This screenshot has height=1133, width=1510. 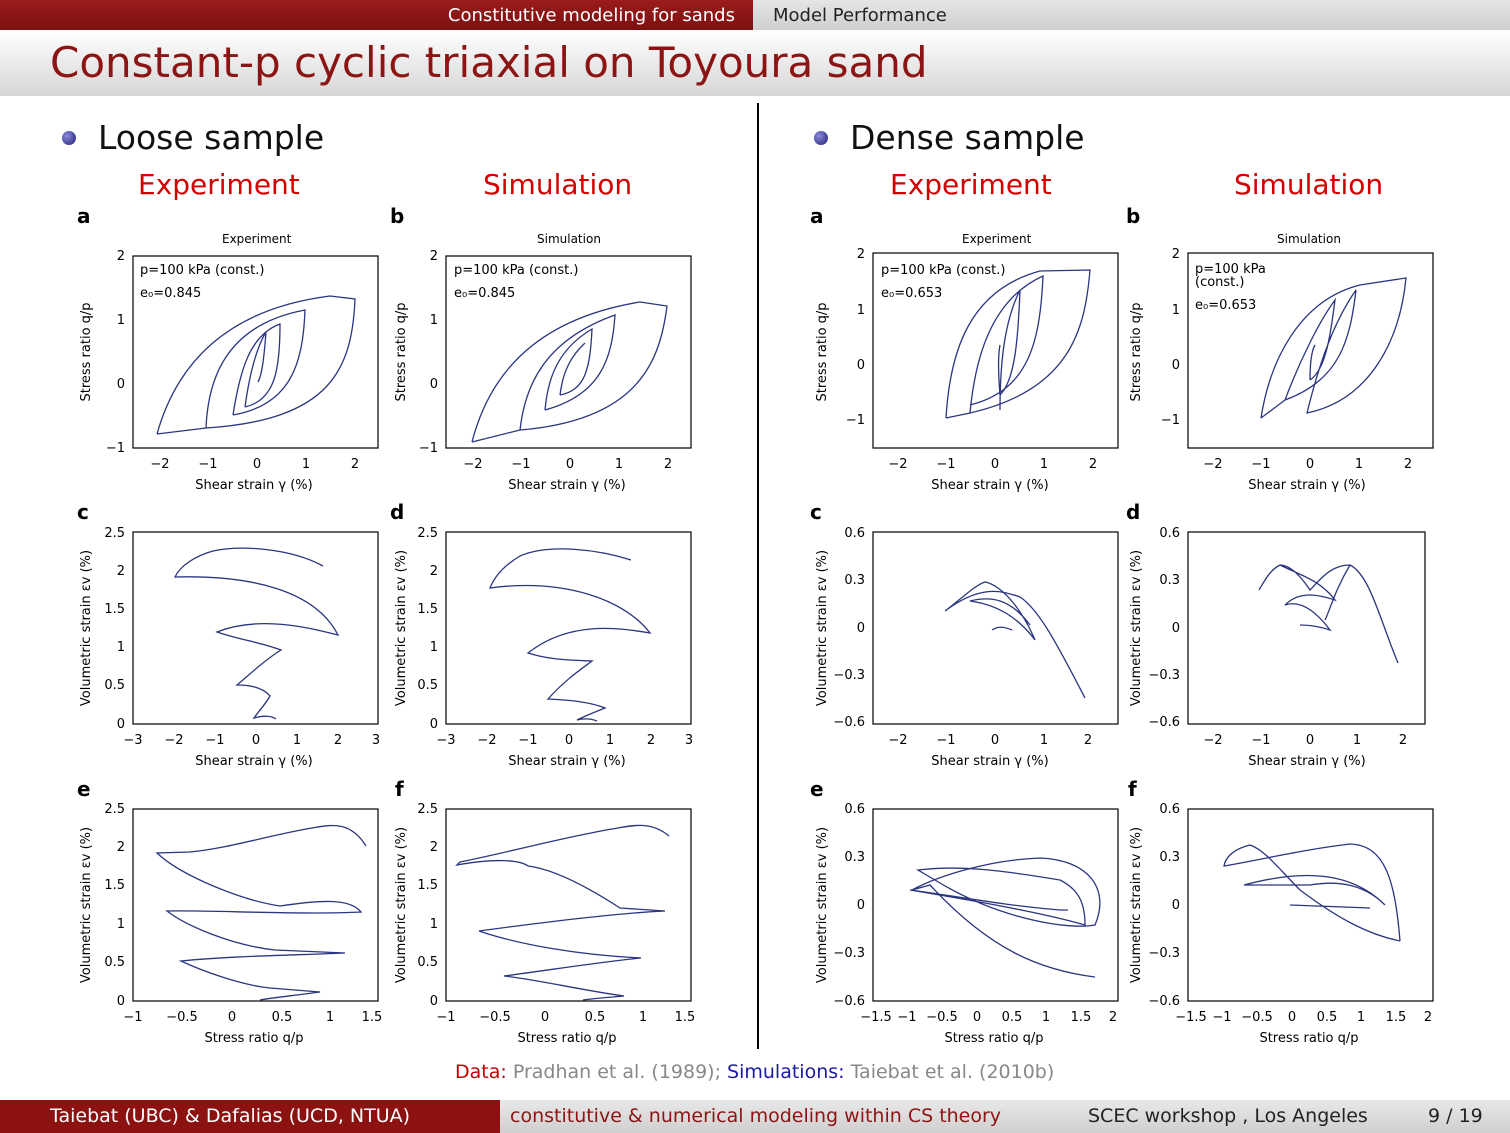 I want to click on nav-section-current: Constitutive modeling for sands, so click(x=591, y=15).